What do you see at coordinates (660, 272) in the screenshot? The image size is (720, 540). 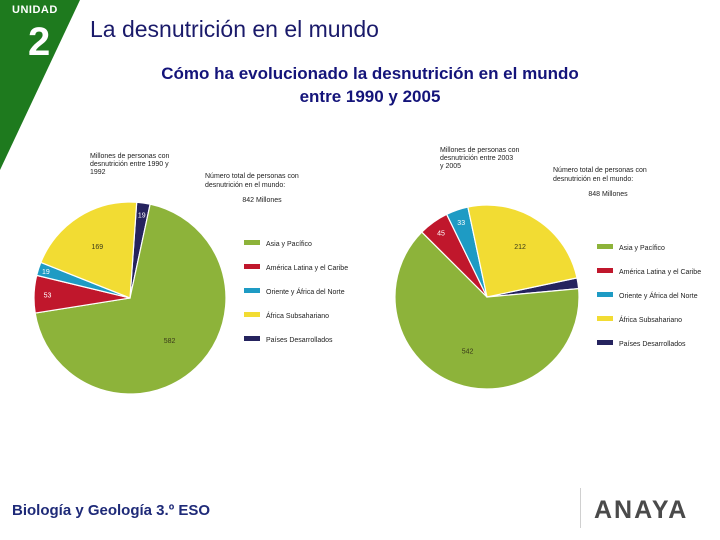 I see `pie2-legend-label-1: América Latina y el Caribe` at bounding box center [660, 272].